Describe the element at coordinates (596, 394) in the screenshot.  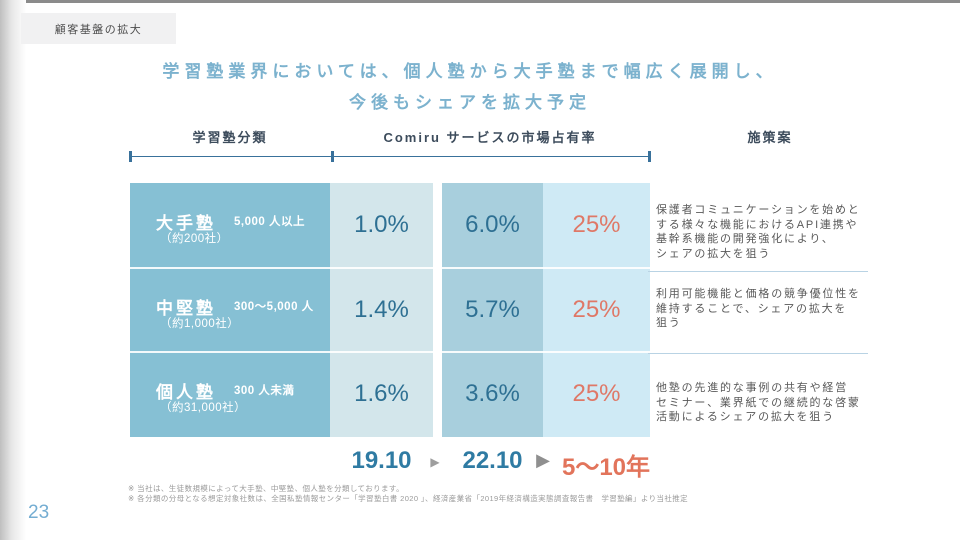
I see `target-share-individual: 25%` at that location.